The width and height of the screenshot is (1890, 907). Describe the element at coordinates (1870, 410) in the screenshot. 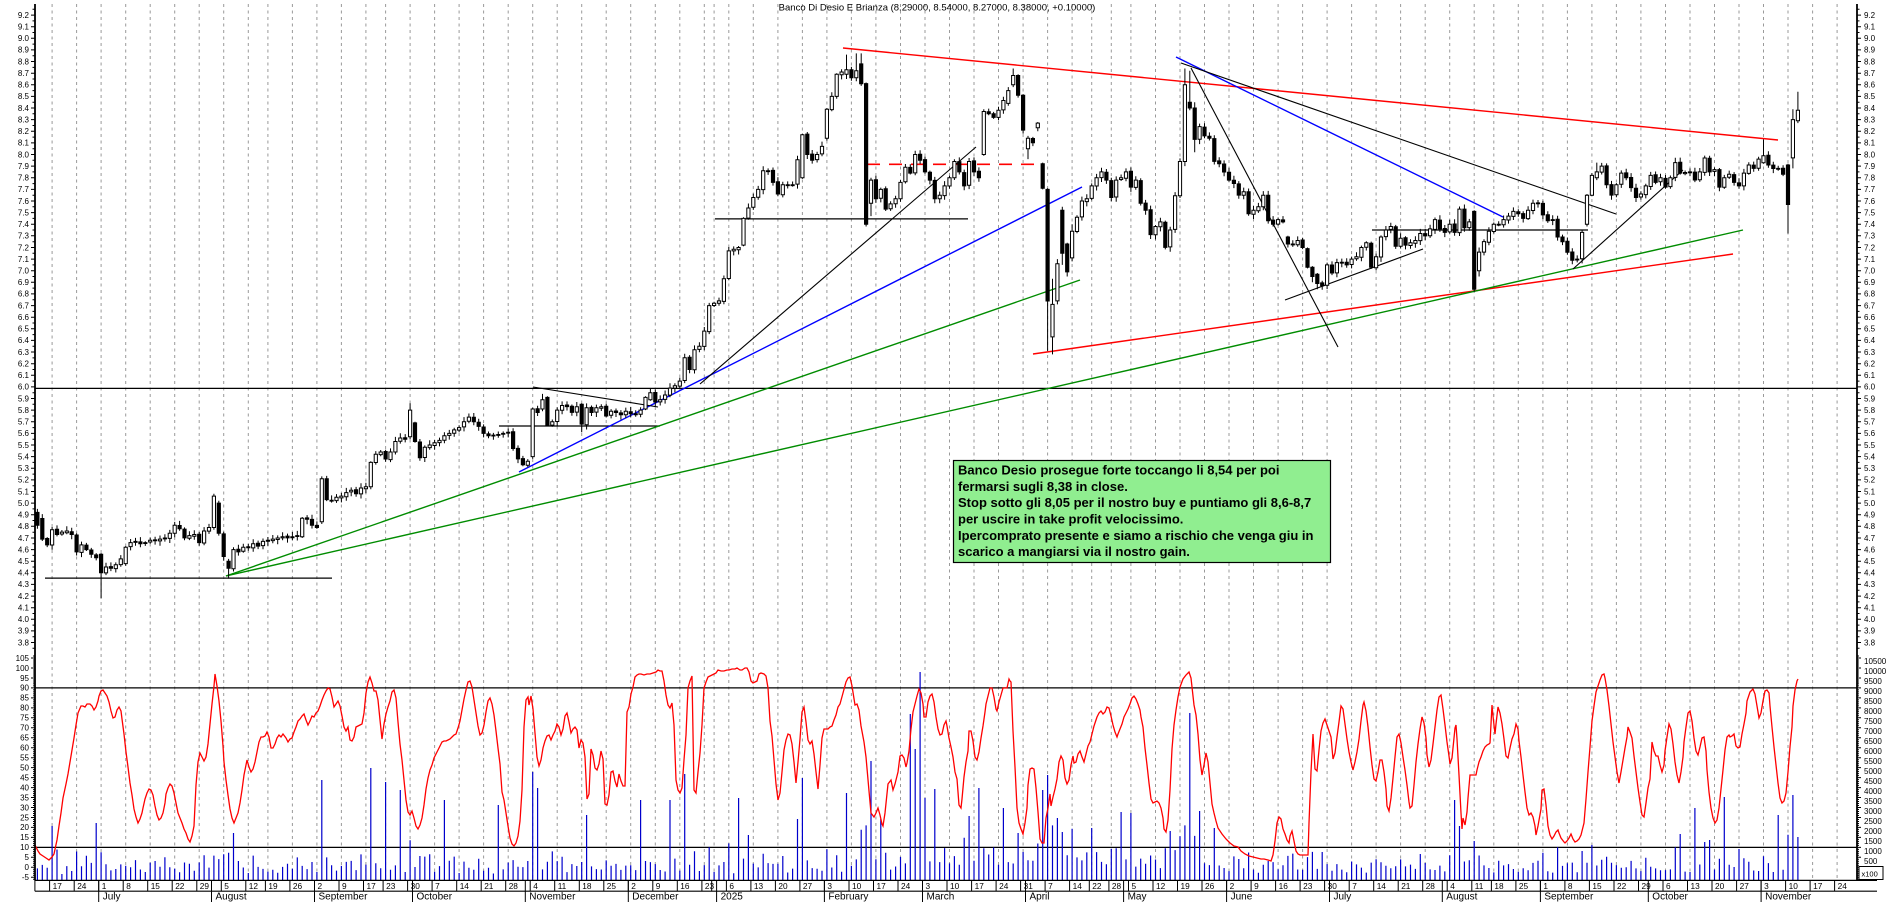

I see `svg-text: 5.8` at that location.